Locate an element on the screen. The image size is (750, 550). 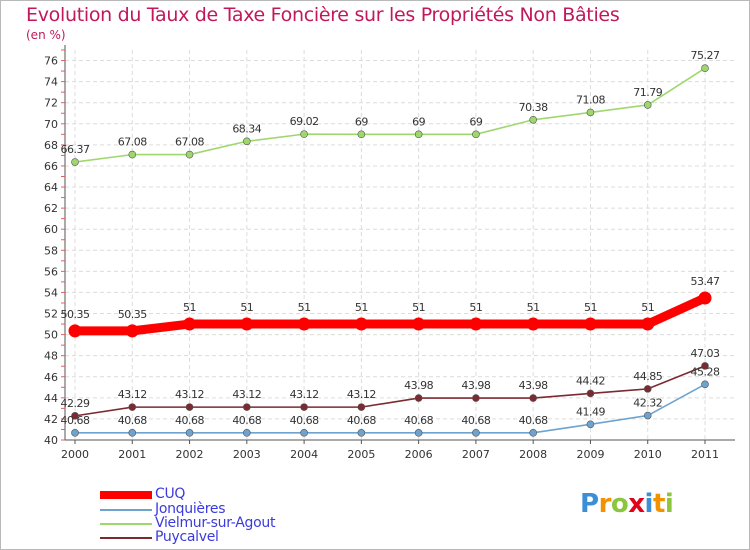
y-tick-label: 68 is located at coordinates (51, 145).